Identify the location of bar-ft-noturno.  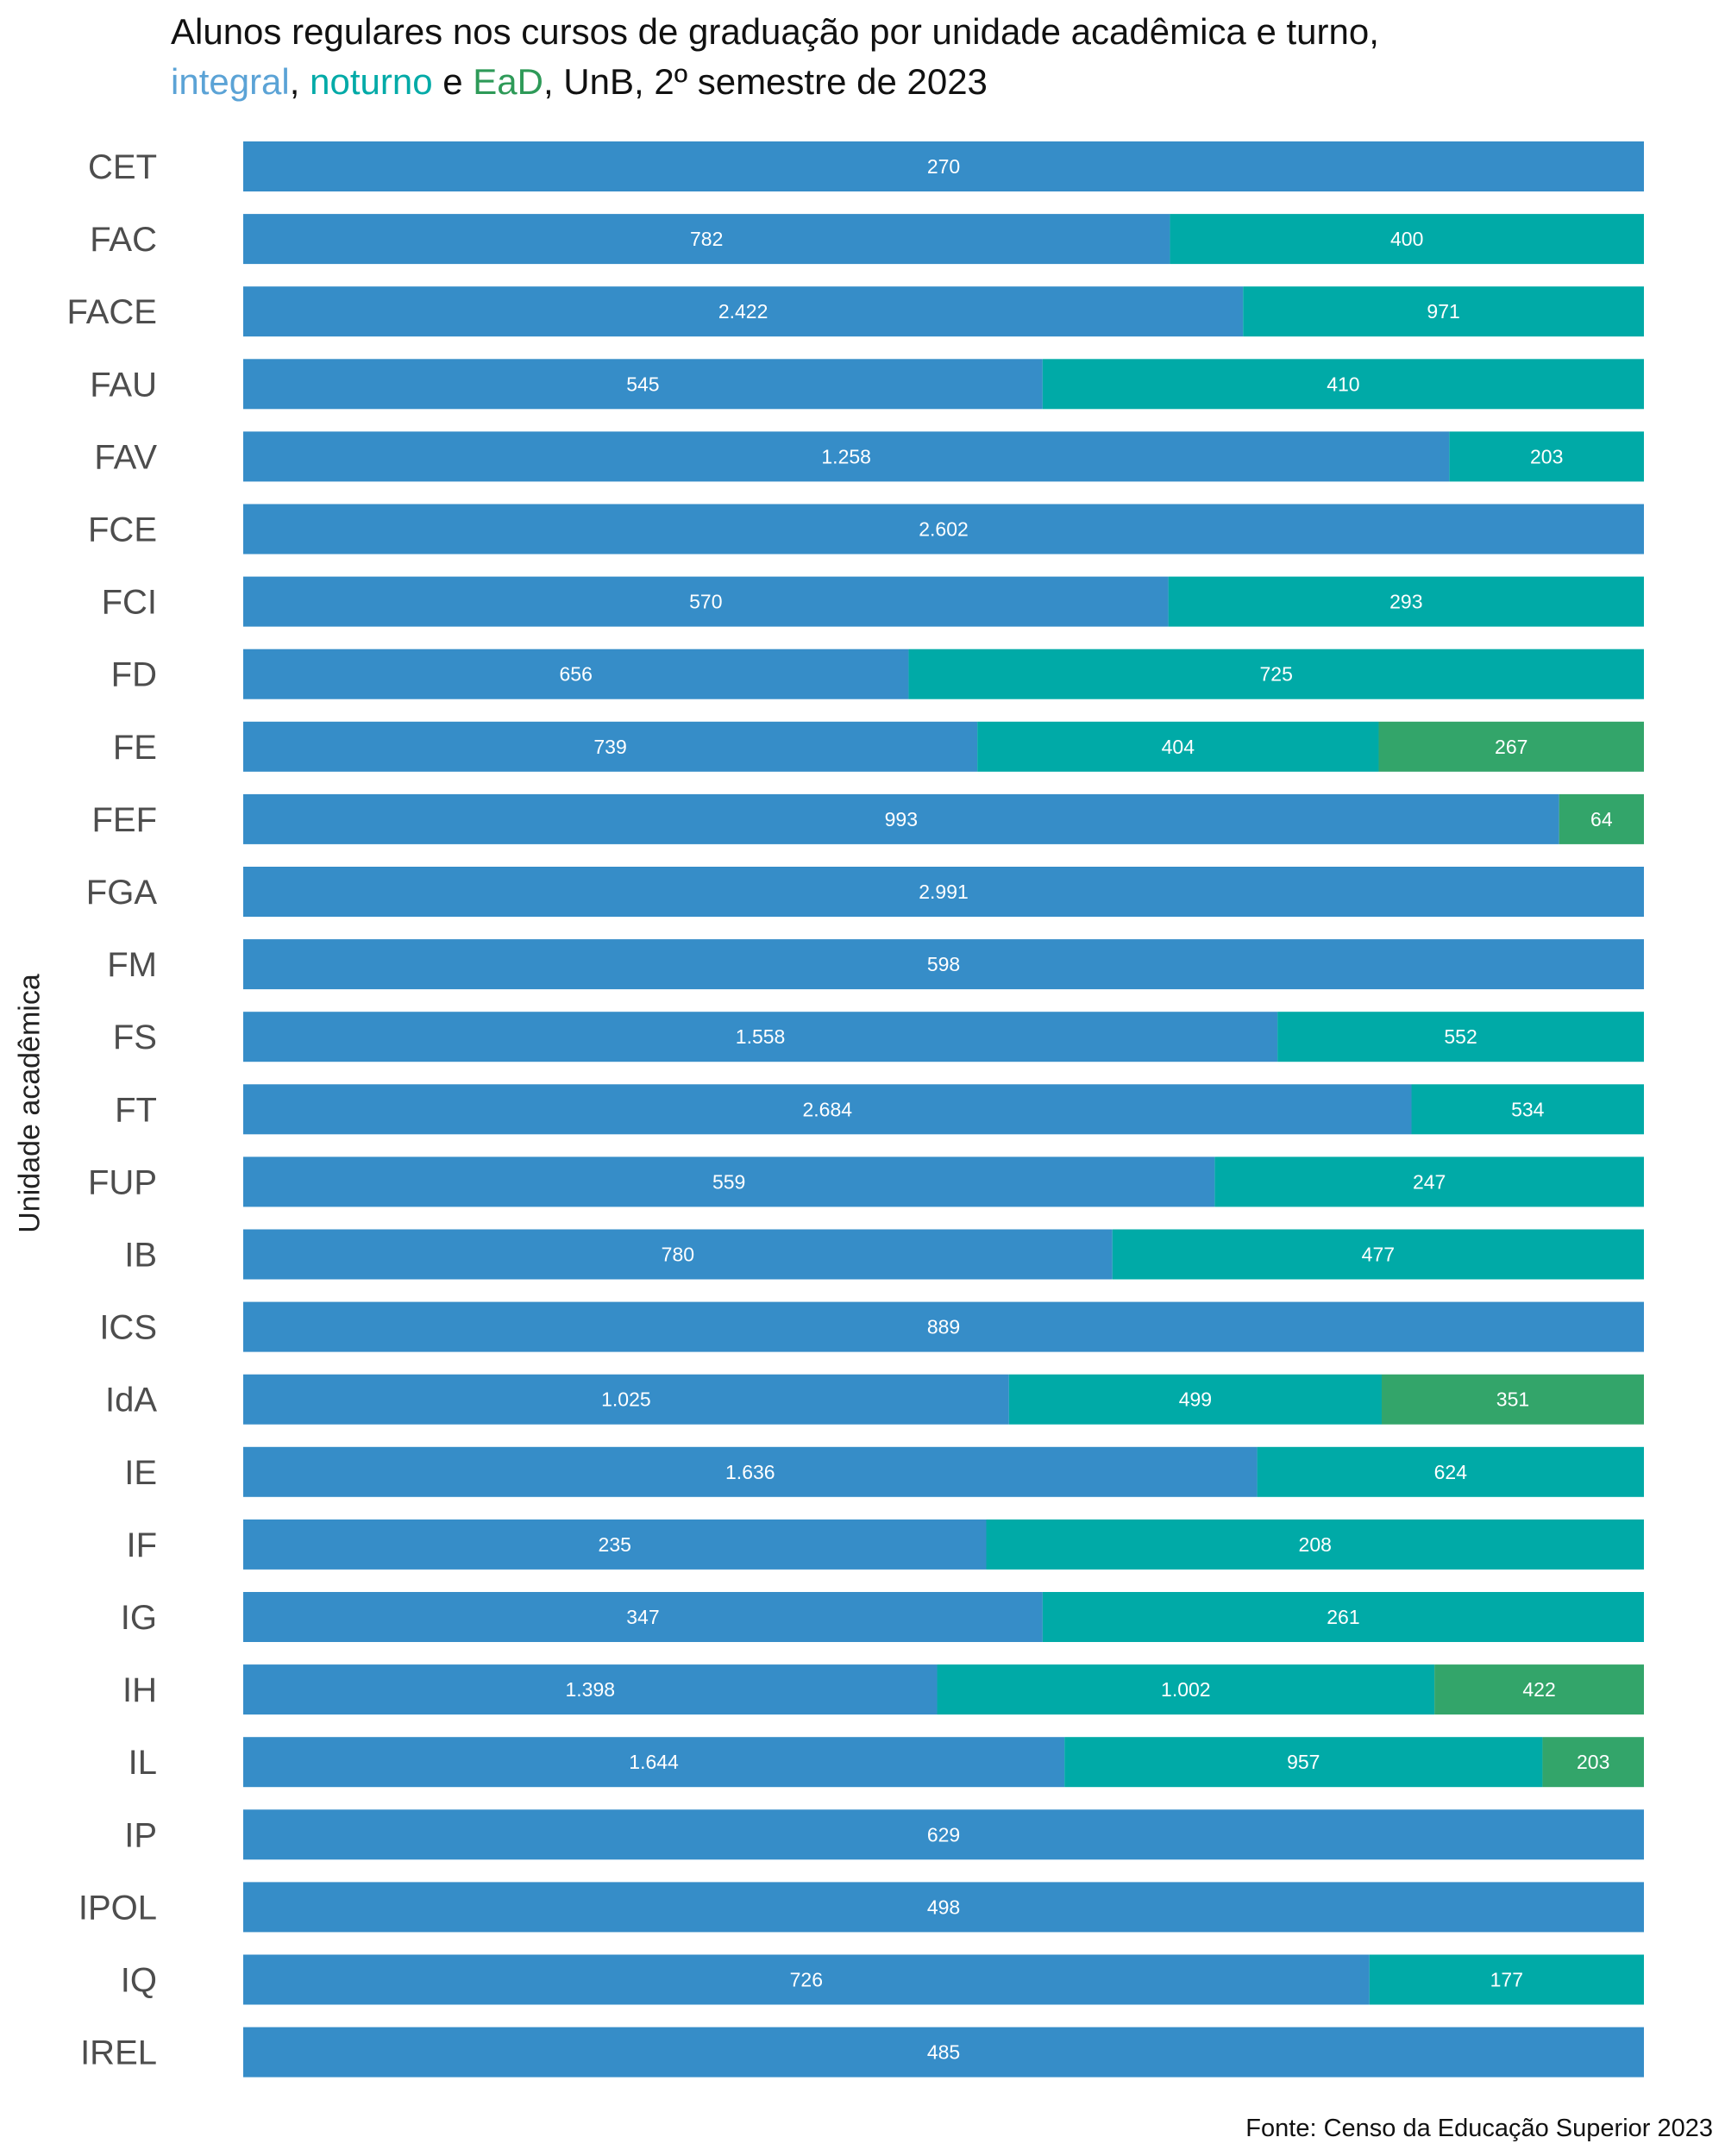
(1528, 1109).